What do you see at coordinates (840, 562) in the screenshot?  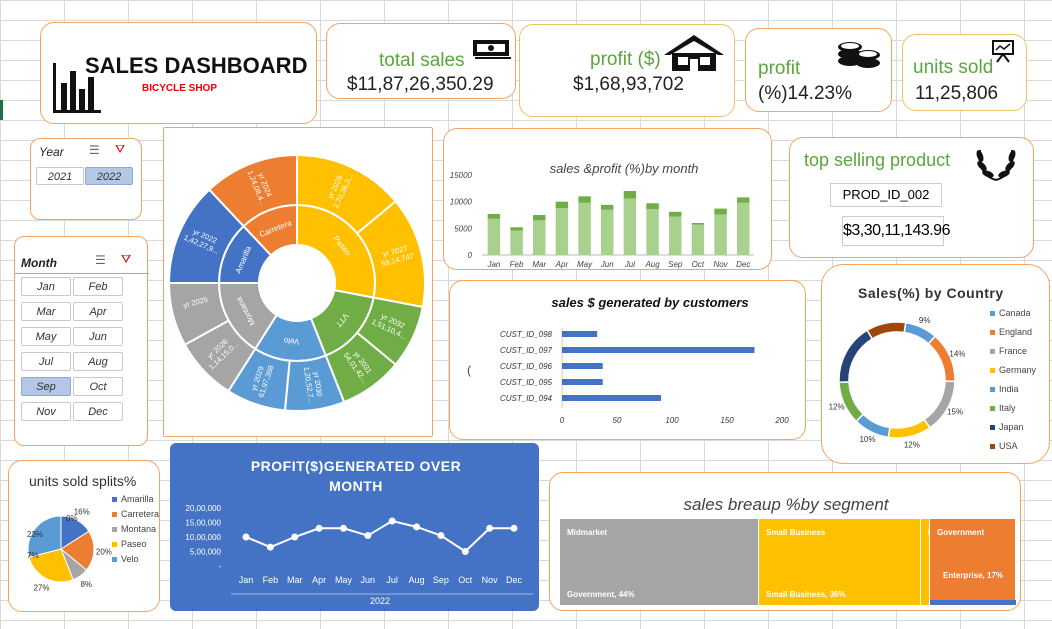 I see `treemap-block: Small Business Small Business, 36%` at bounding box center [840, 562].